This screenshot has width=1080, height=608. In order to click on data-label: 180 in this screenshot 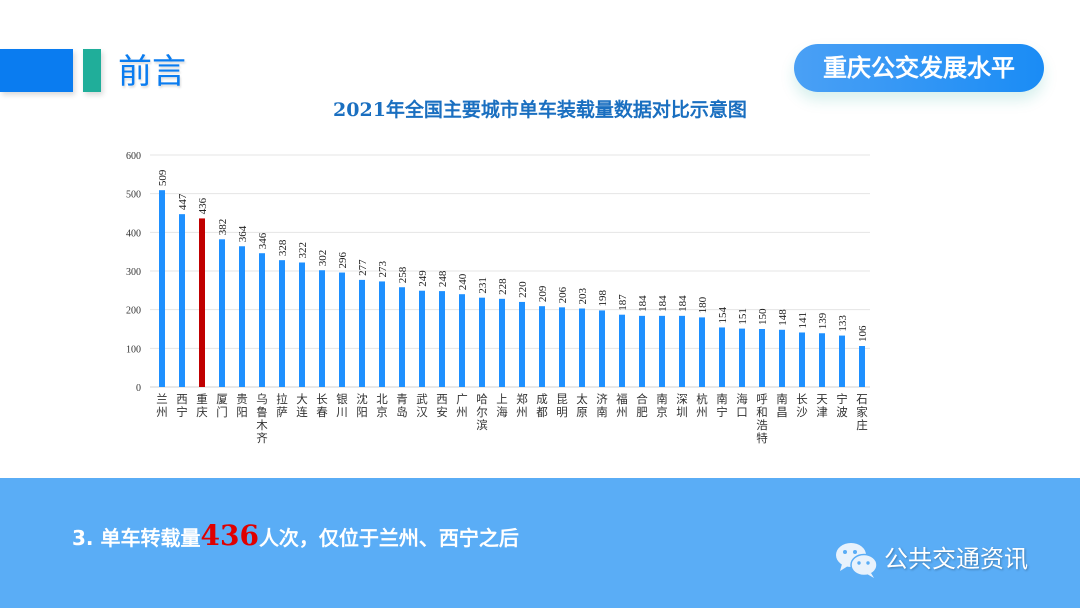, I will do `click(703, 304)`.